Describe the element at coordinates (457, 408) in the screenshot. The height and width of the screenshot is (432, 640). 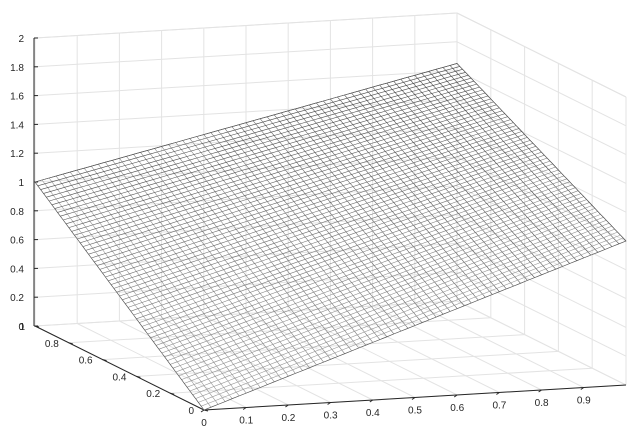
I see `x-tick-label: 0.6` at that location.